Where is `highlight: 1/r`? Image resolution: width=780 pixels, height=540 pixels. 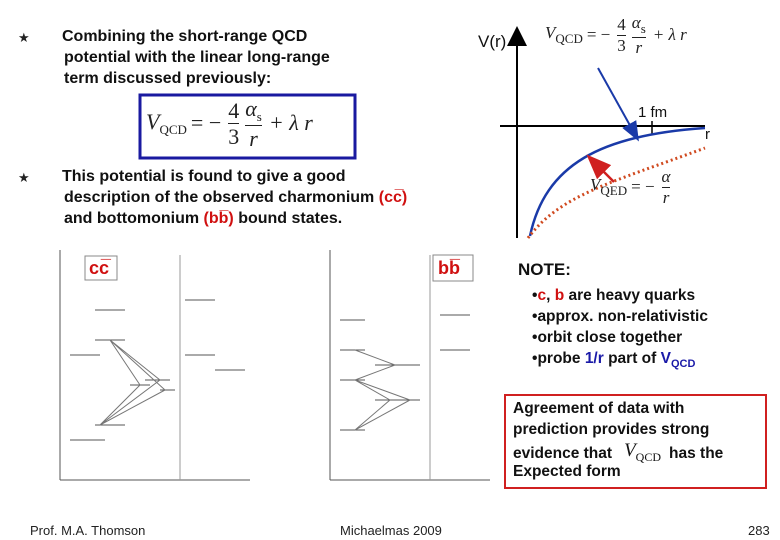 highlight: 1/r is located at coordinates (594, 358).